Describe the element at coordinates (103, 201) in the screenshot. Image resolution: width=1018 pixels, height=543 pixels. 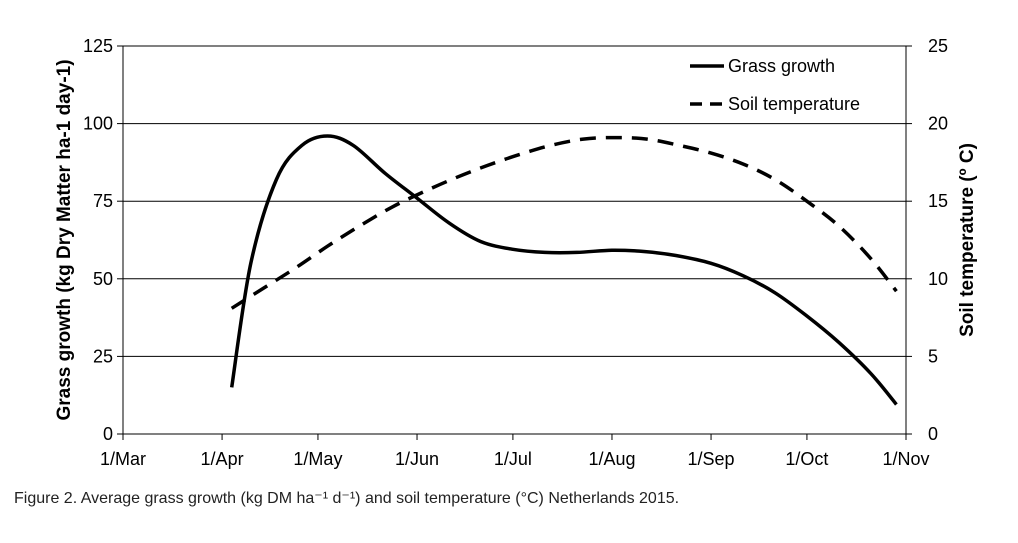
I see `left-tick-label: 75` at that location.